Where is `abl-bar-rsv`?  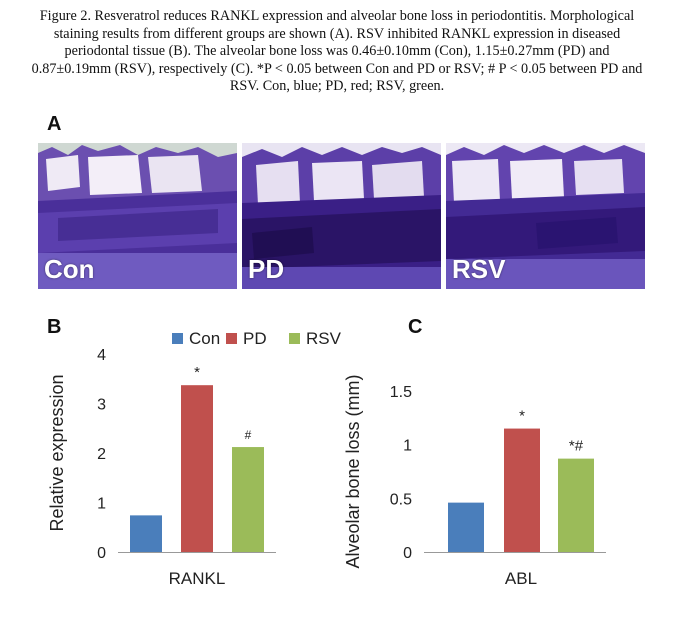 abl-bar-rsv is located at coordinates (576, 505).